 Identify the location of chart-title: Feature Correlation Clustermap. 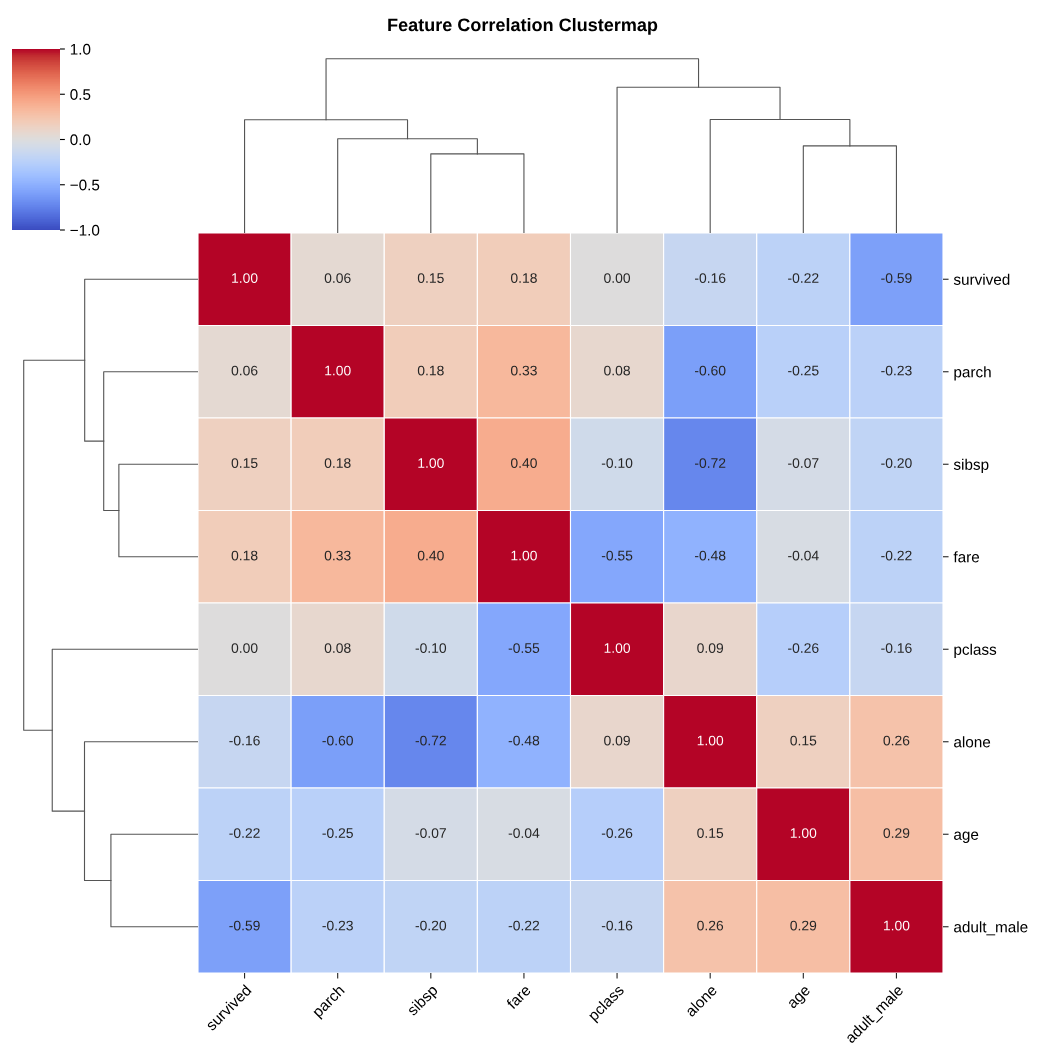
(523, 26).